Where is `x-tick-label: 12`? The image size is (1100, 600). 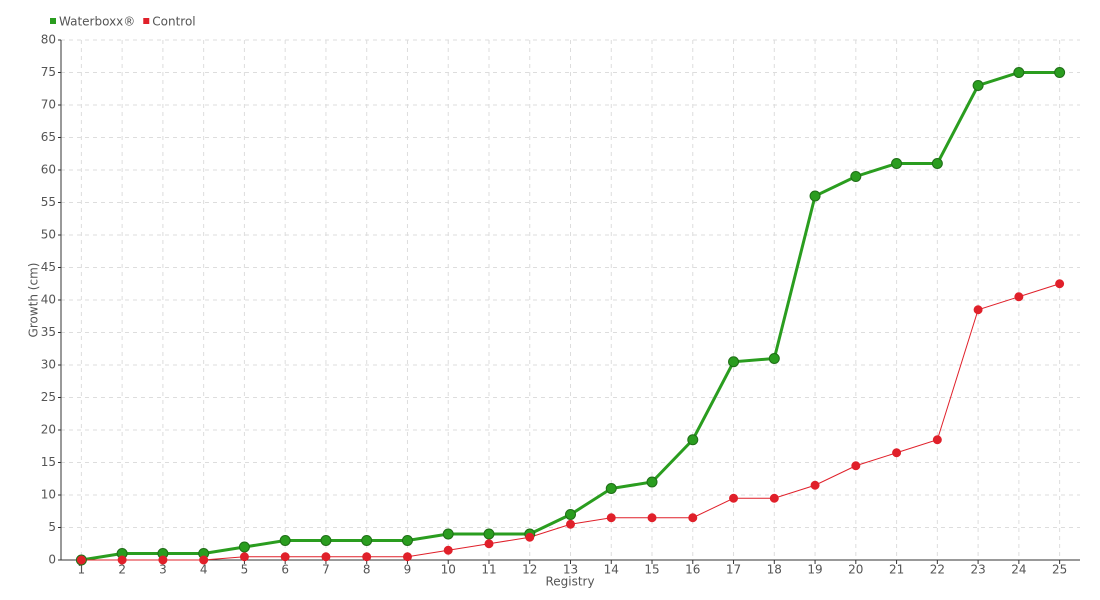 x-tick-label: 12 is located at coordinates (529, 570).